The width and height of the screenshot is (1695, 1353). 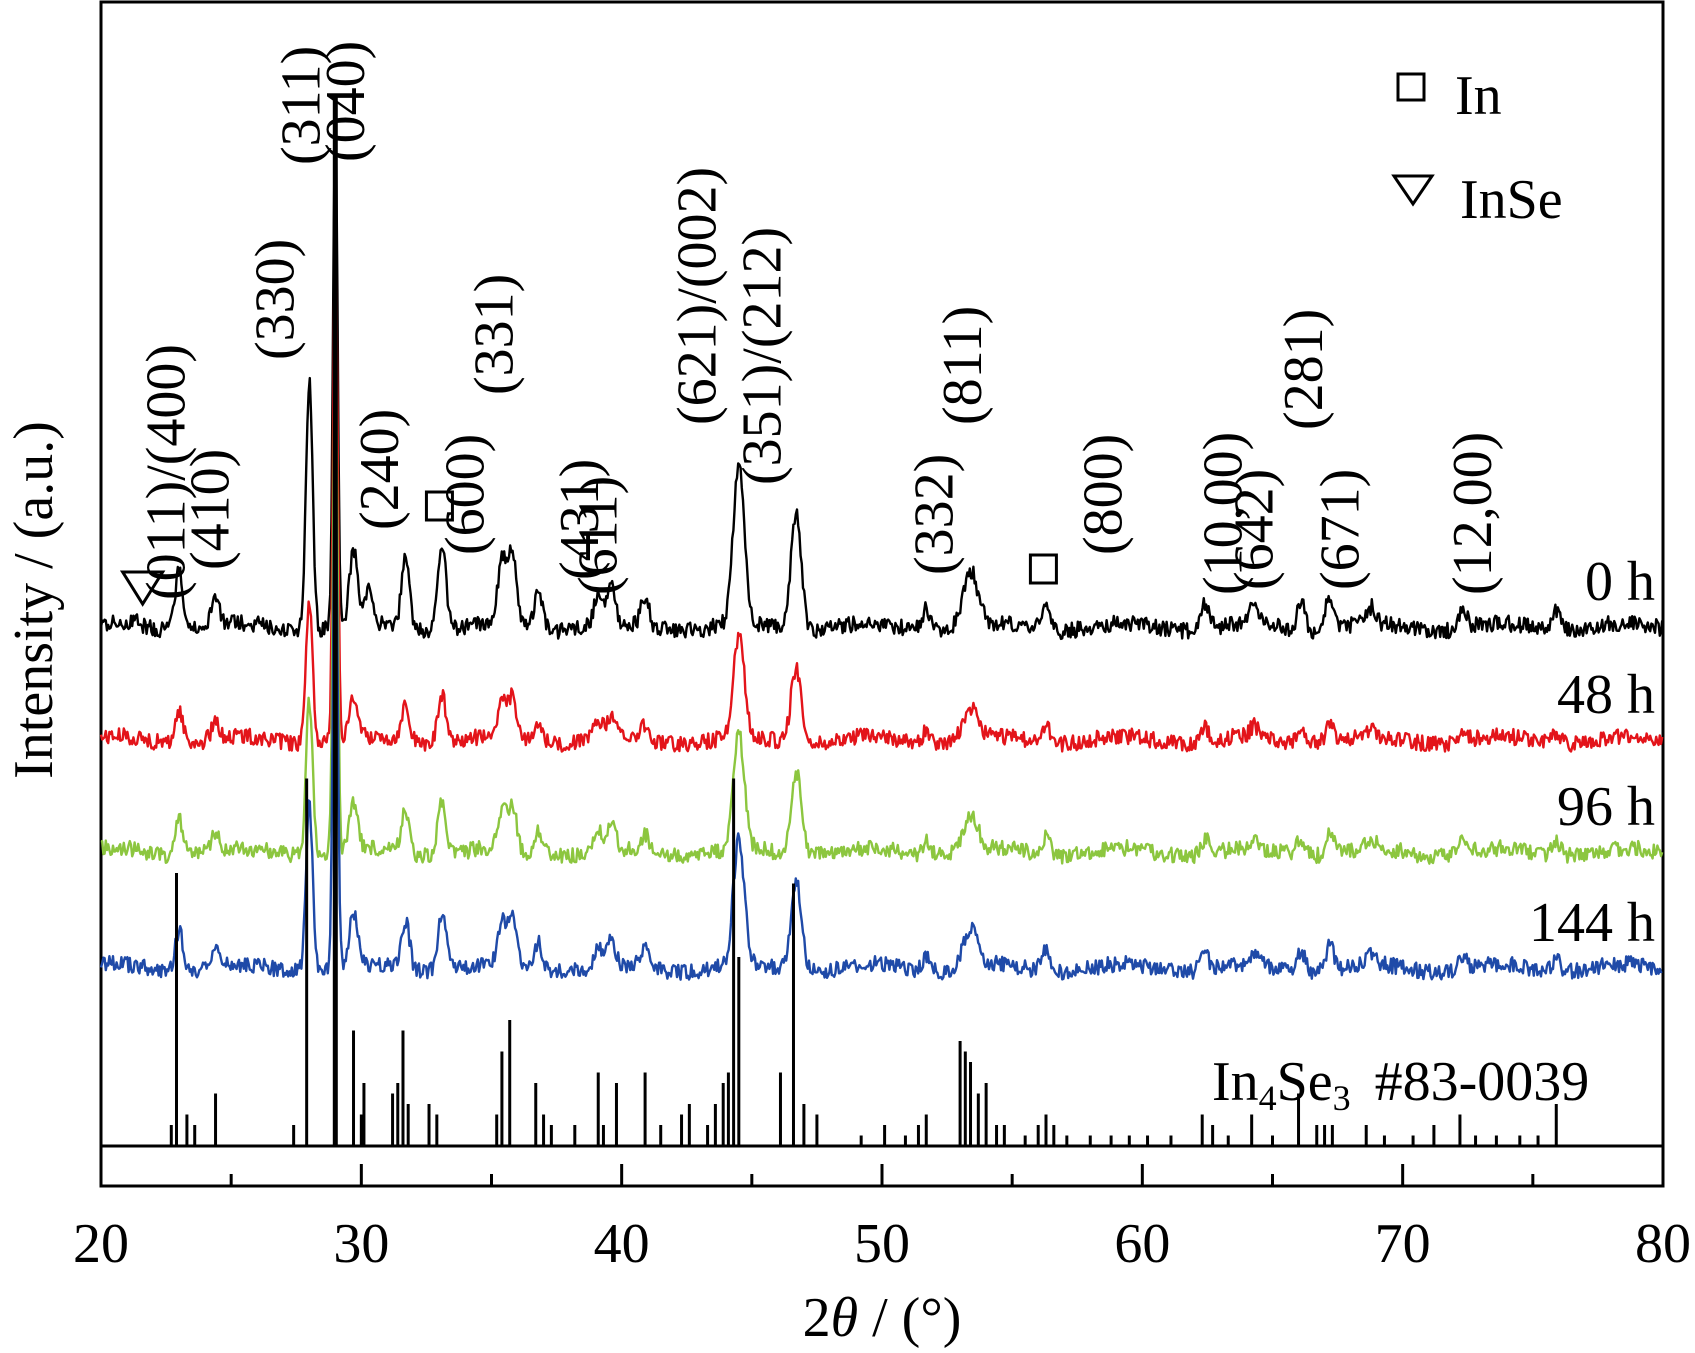 I want to click on reference-label: In4Se3 #83-0039, so click(x=1400, y=1084).